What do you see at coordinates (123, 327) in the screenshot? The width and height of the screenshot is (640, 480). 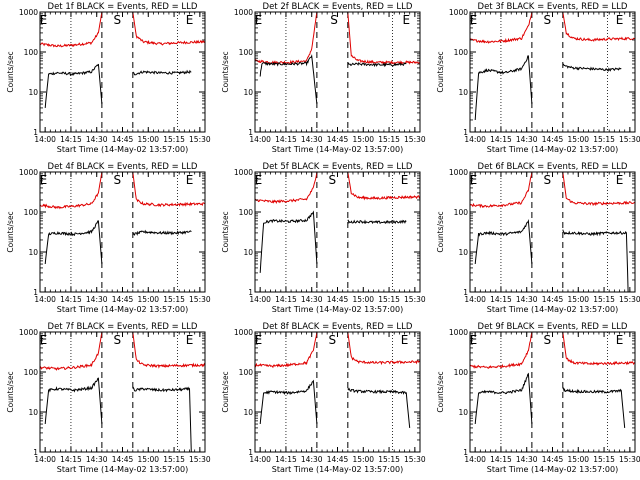 I see `panel-title: Det 7f BLACK = Events, RED = LLD` at bounding box center [123, 327].